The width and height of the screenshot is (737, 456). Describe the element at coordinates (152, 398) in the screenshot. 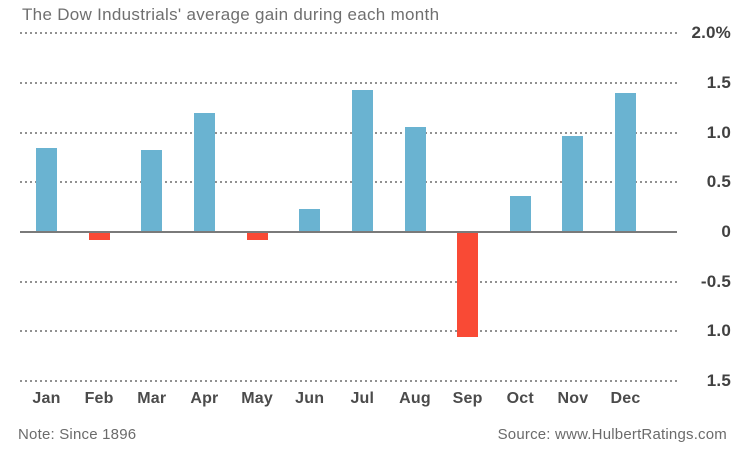

I see `x-tick-label: Mar` at that location.